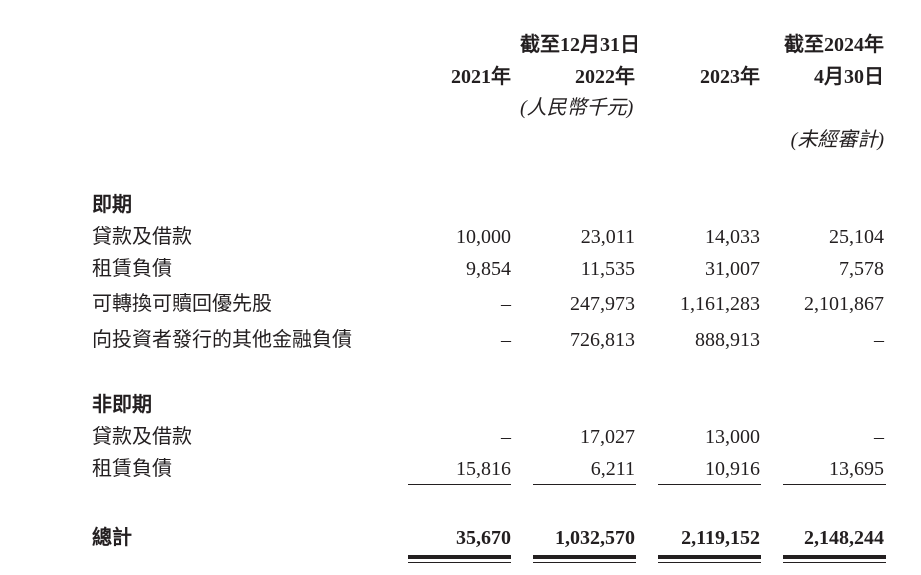 The height and width of the screenshot is (575, 921). Describe the element at coordinates (112, 205) in the screenshot. I see `section-title: 即期` at that location.